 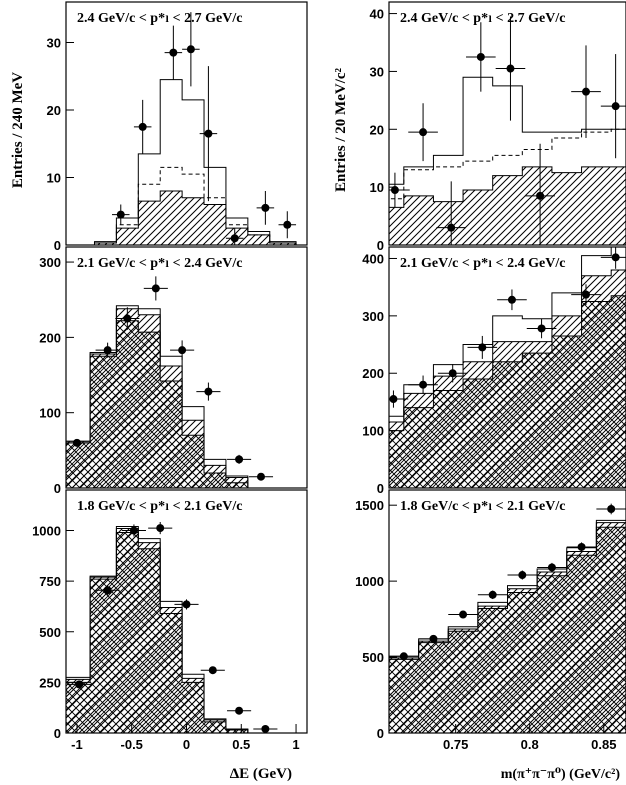 I want to click on y-tick-label: 750, so click(x=50, y=581).